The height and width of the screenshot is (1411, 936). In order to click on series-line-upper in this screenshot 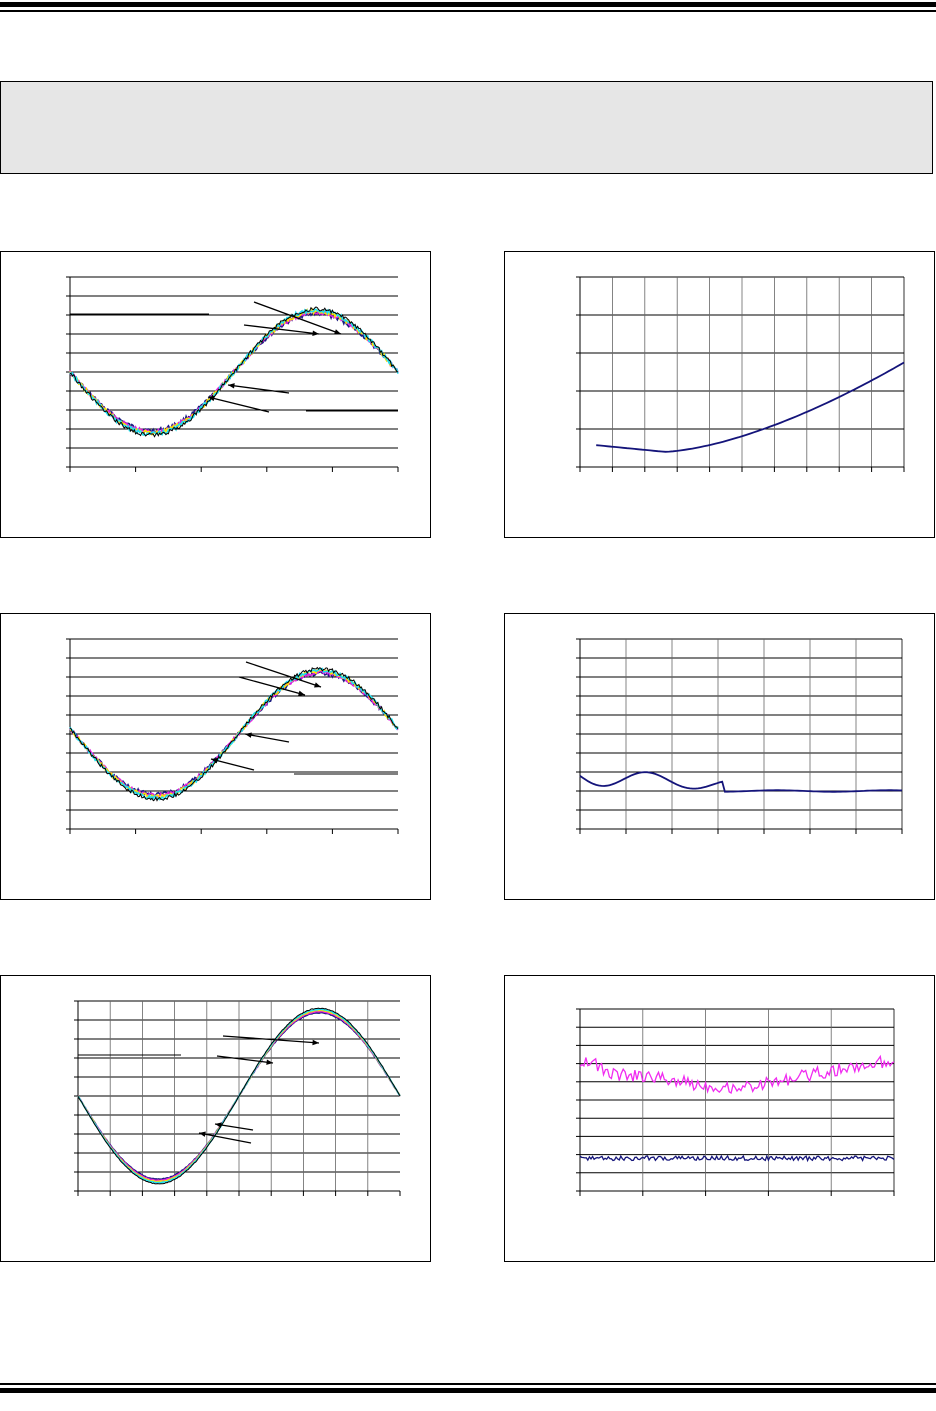, I will do `click(737, 1074)`.